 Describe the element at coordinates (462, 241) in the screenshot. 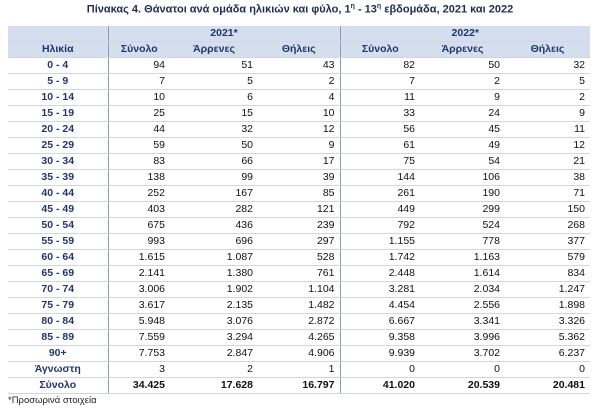

I see `value-cell: 778` at that location.